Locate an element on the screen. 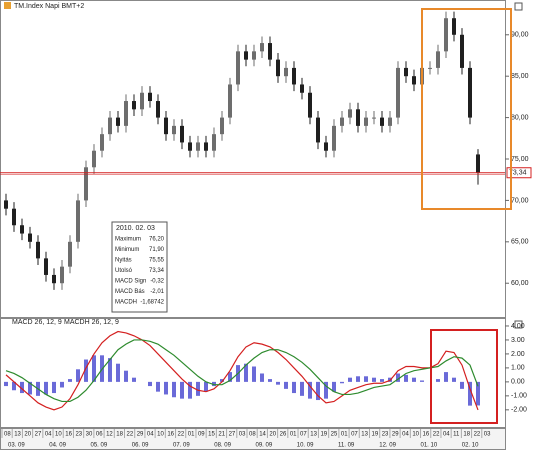 The height and width of the screenshot is (455, 543). info-value: 76,20 is located at coordinates (157, 240).